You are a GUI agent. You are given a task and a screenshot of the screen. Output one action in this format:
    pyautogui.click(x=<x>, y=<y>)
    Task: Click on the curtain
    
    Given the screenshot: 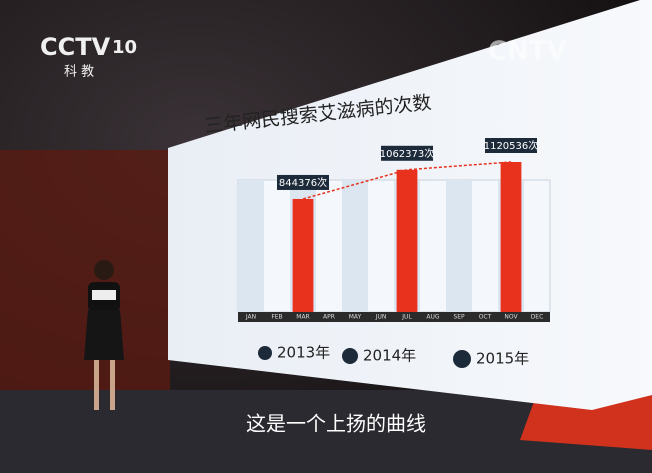 What is the action you would take?
    pyautogui.click(x=85, y=275)
    